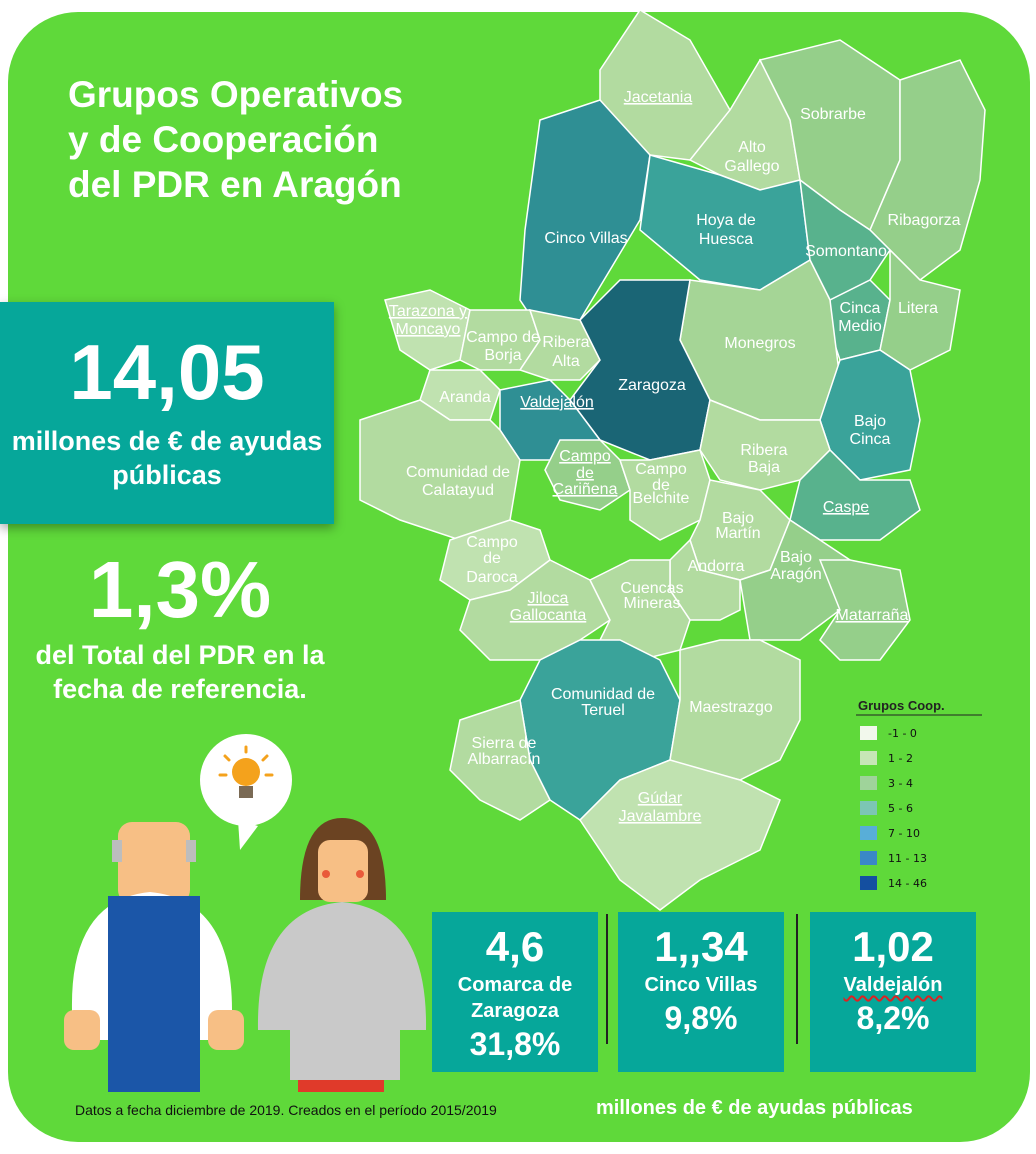 This screenshot has width=1036, height=1154. What do you see at coordinates (504, 759) in the screenshot?
I see `region-label-sierra-de-albarracin: Albarracín` at bounding box center [504, 759].